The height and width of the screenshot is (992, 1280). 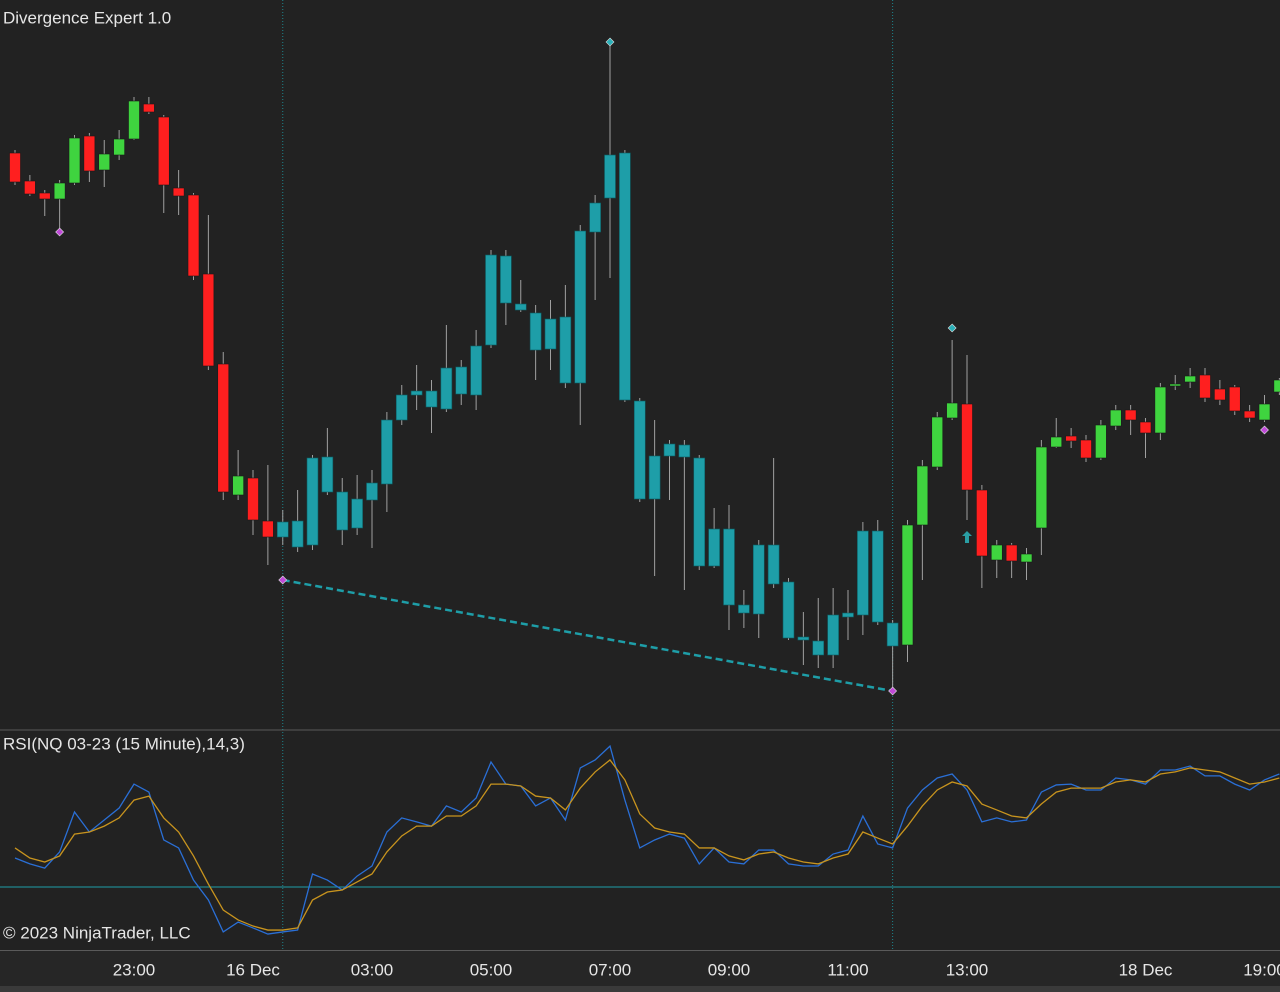 I want to click on x-tick-label: 23:00, so click(x=134, y=969).